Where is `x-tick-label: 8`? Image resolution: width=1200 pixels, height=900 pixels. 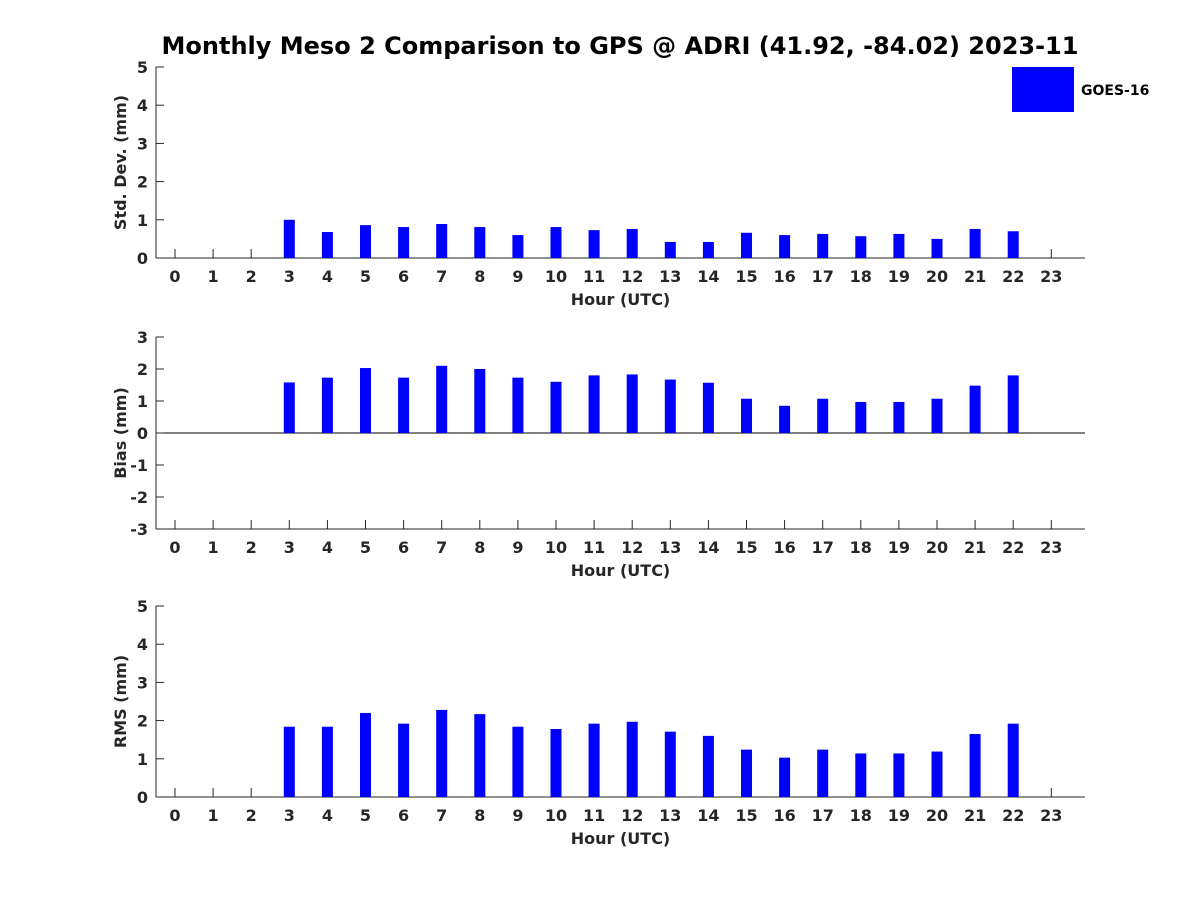
x-tick-label: 8 is located at coordinates (479, 547).